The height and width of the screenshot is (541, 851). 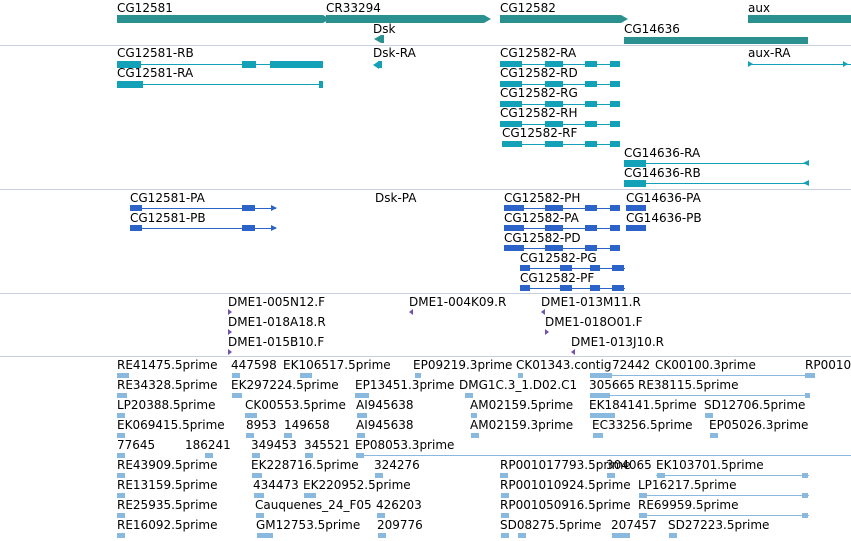 What do you see at coordinates (542, 238) in the screenshot?
I see `protein-label: CG12582-PD` at bounding box center [542, 238].